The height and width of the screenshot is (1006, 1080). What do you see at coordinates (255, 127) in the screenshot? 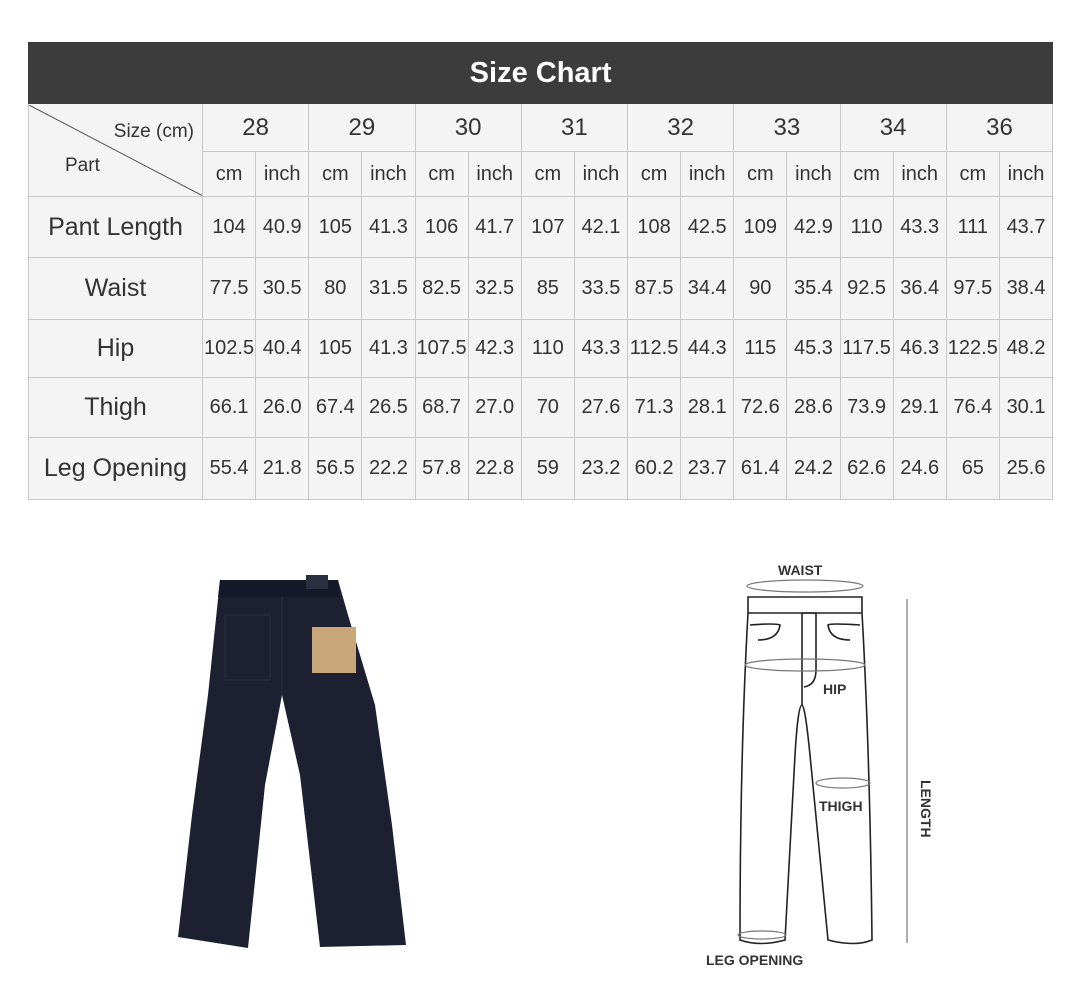
I see `size-header: 28` at bounding box center [255, 127].